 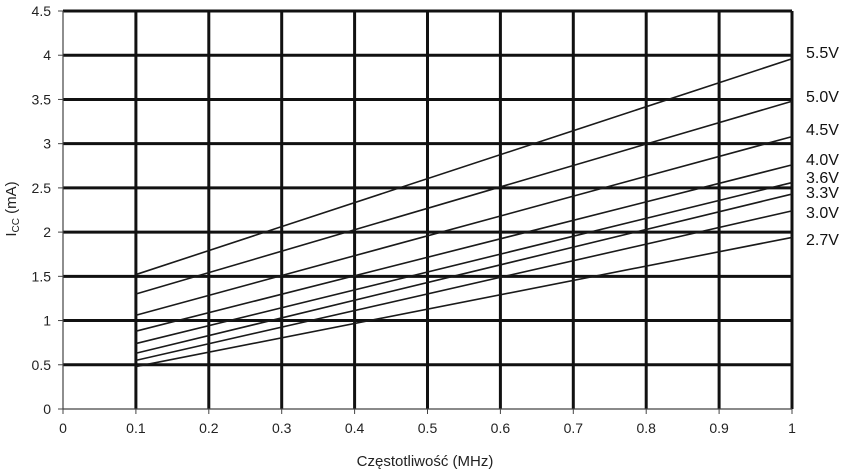 What do you see at coordinates (42, 99) in the screenshot?
I see `y-tick-label: 3.5` at bounding box center [42, 99].